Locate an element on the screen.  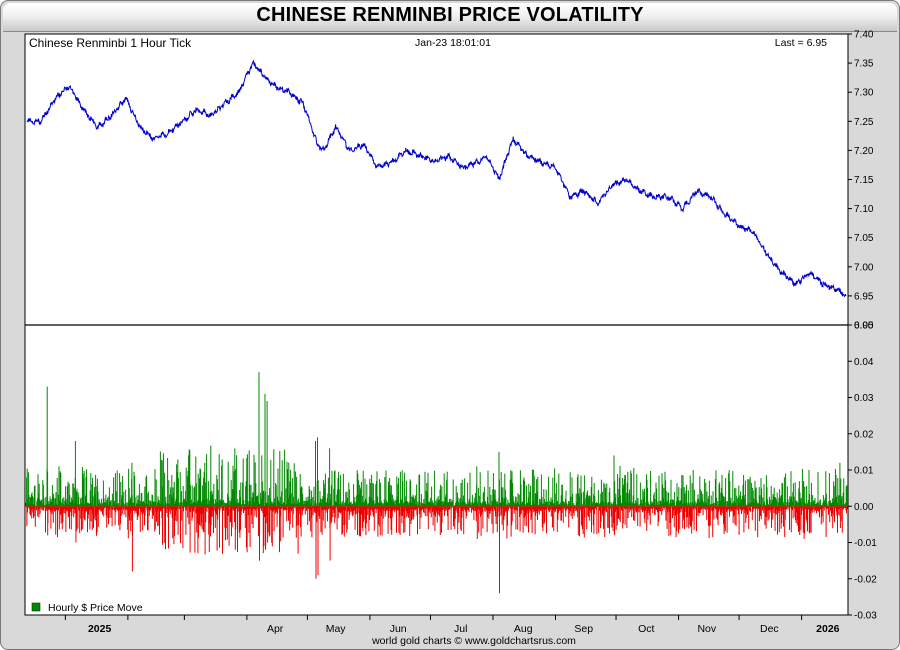
volatility-y-tick-label: 0.04 is located at coordinates (864, 362).